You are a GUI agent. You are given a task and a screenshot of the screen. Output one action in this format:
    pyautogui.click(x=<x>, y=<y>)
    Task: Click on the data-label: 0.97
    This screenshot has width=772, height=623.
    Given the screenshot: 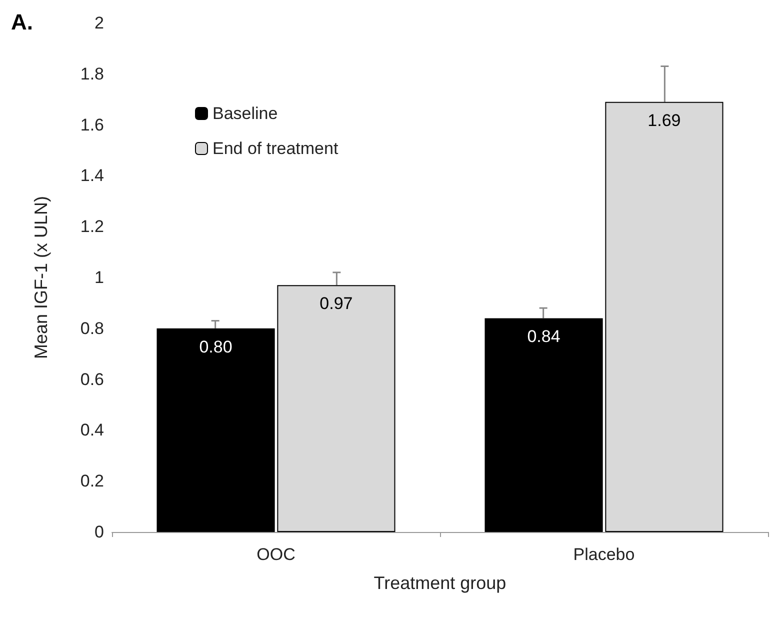 What is the action you would take?
    pyautogui.click(x=336, y=304)
    